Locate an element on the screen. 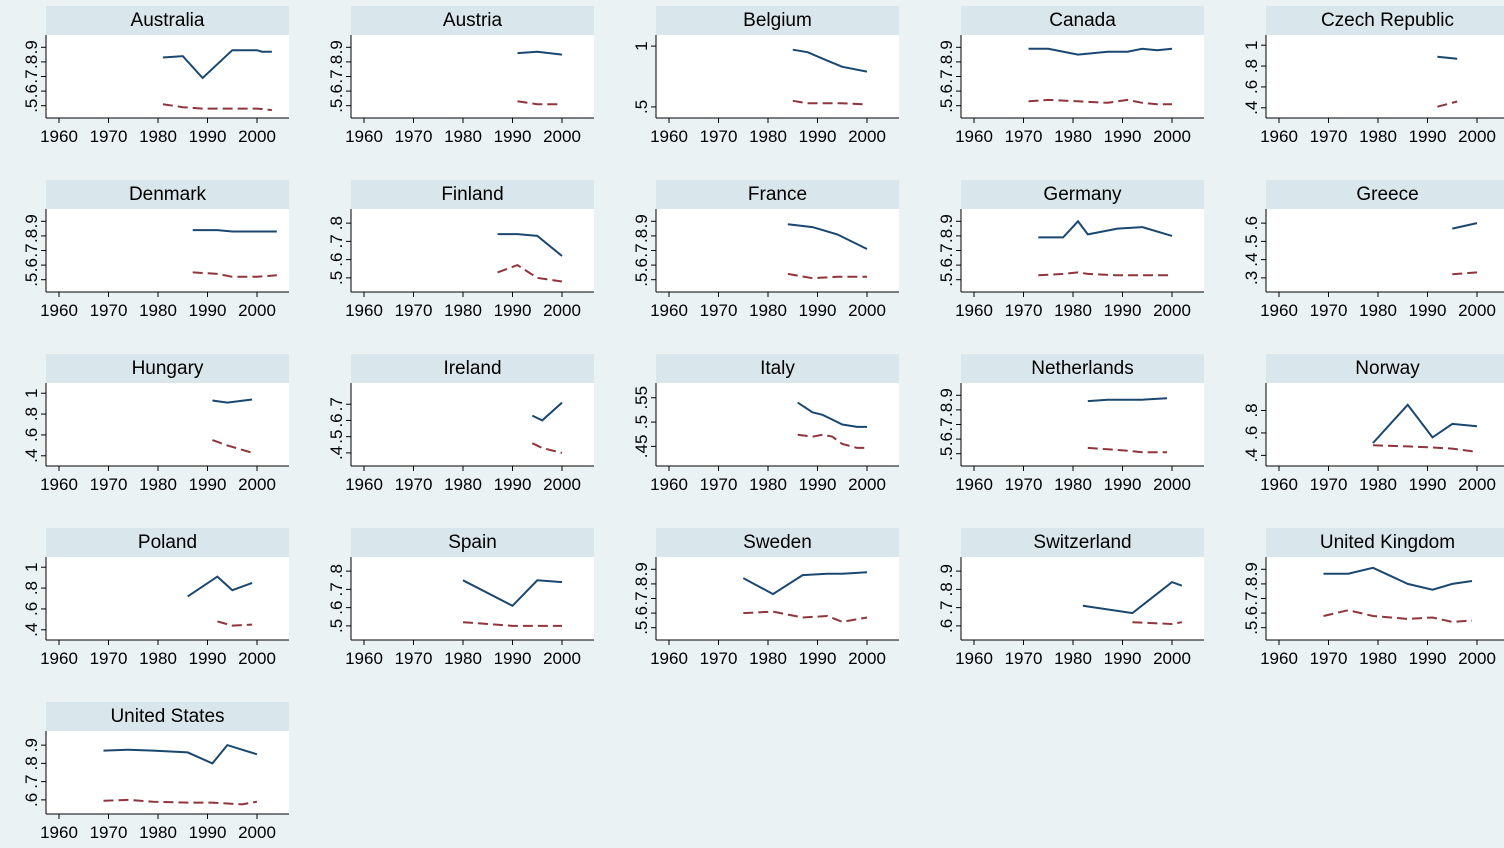 The image size is (1504, 848). panel-belgium: Belgium 1960 1970 1980 1990 2000 .5 1 is located at coordinates (765, 76).